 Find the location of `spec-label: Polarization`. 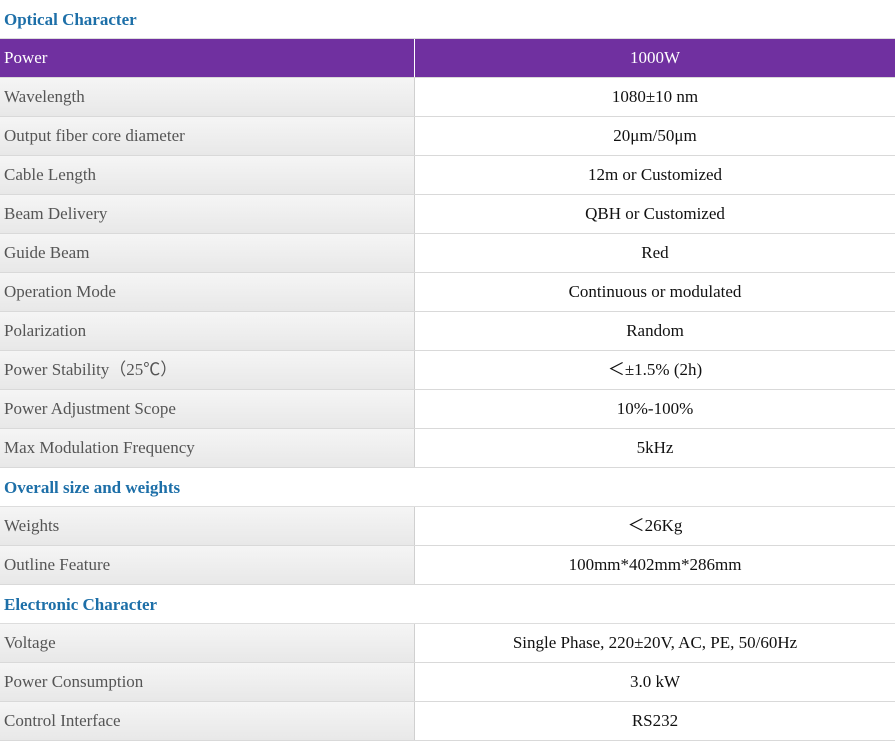

spec-label: Polarization is located at coordinates (207, 331).